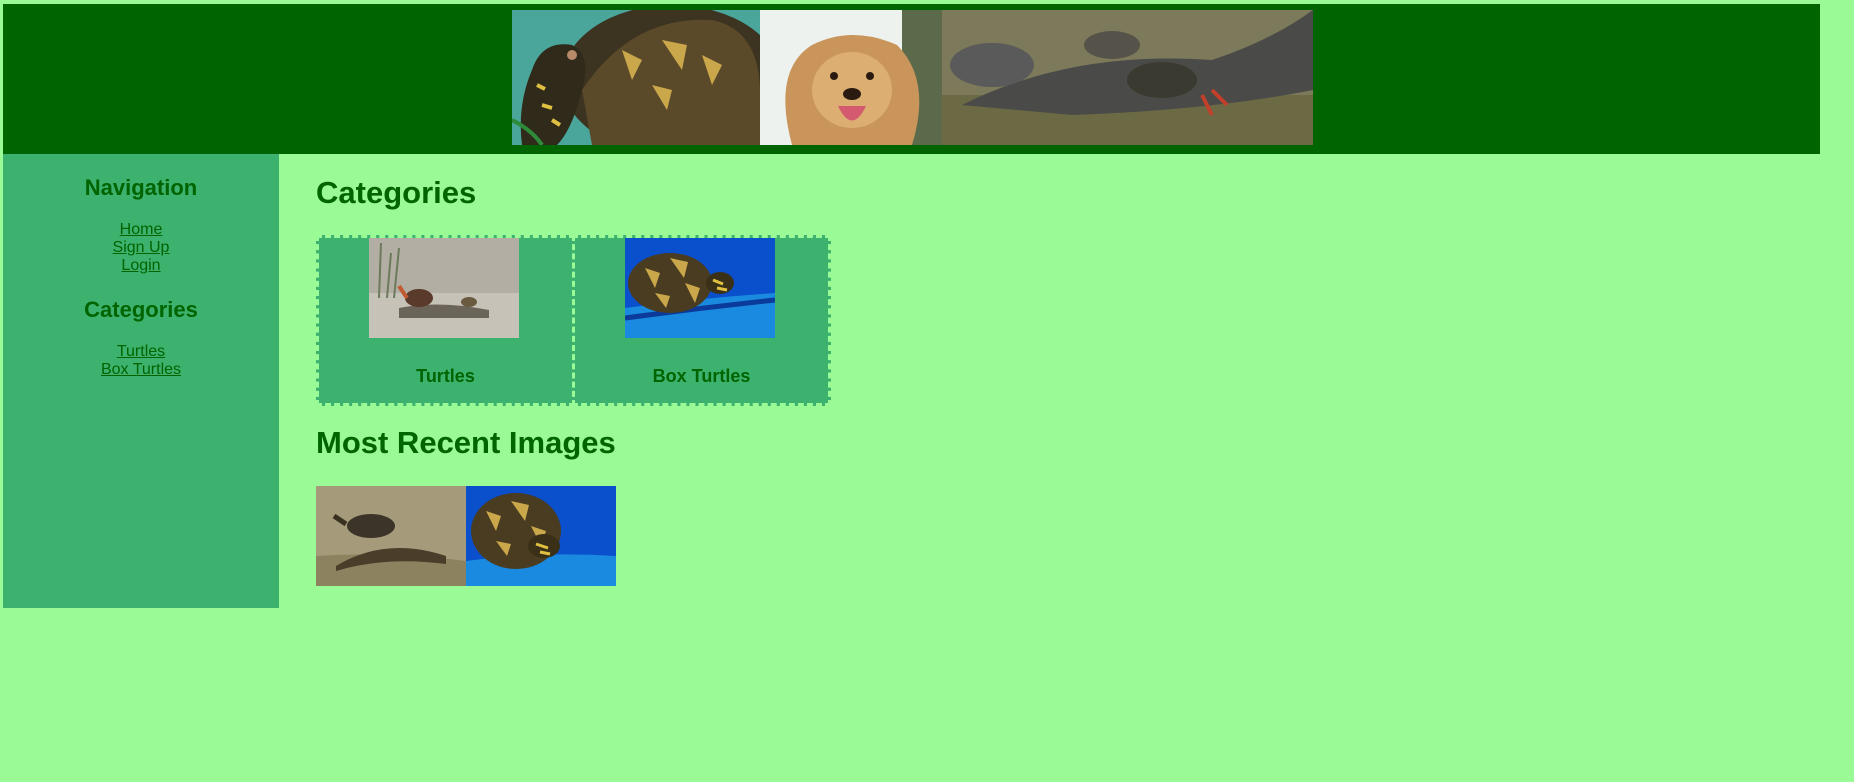 This screenshot has width=1854, height=782. What do you see at coordinates (700, 288) in the screenshot?
I see `box-turtle-in-blue-tub-image` at bounding box center [700, 288].